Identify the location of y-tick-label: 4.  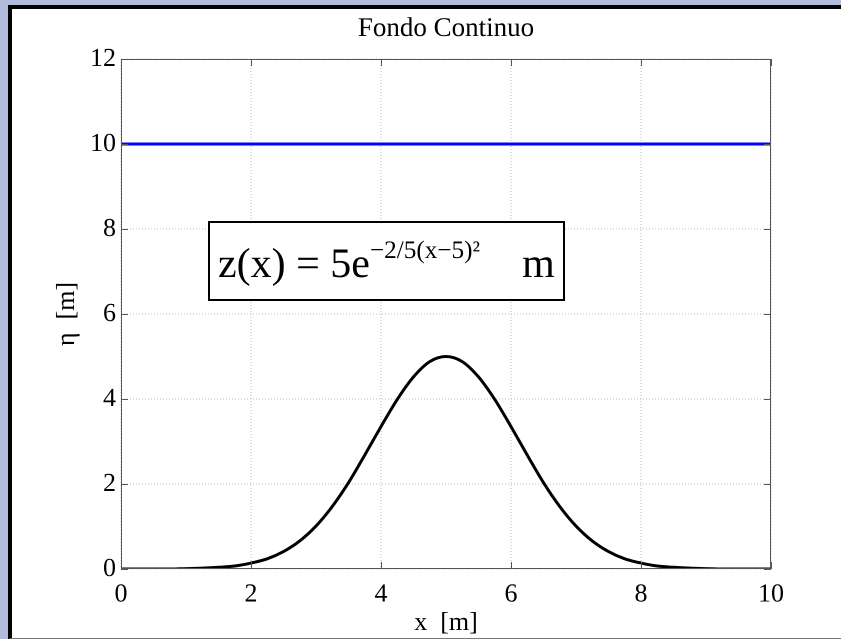
(109, 397).